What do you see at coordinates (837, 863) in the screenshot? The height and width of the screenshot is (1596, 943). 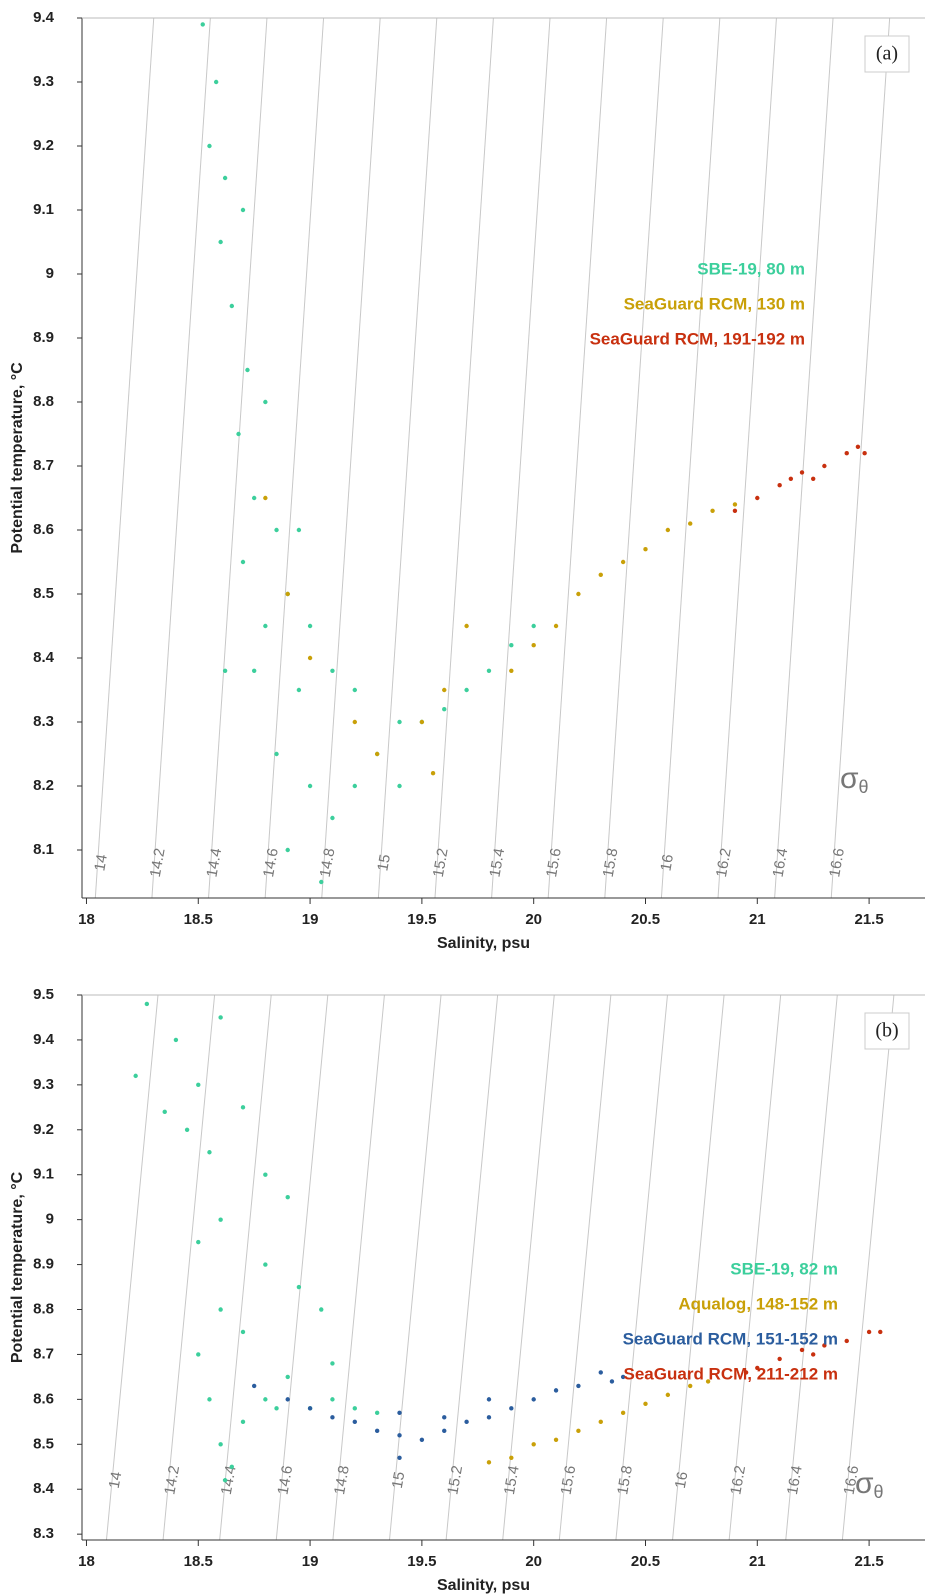 I see `isopycnal-label: 16.6` at bounding box center [837, 863].